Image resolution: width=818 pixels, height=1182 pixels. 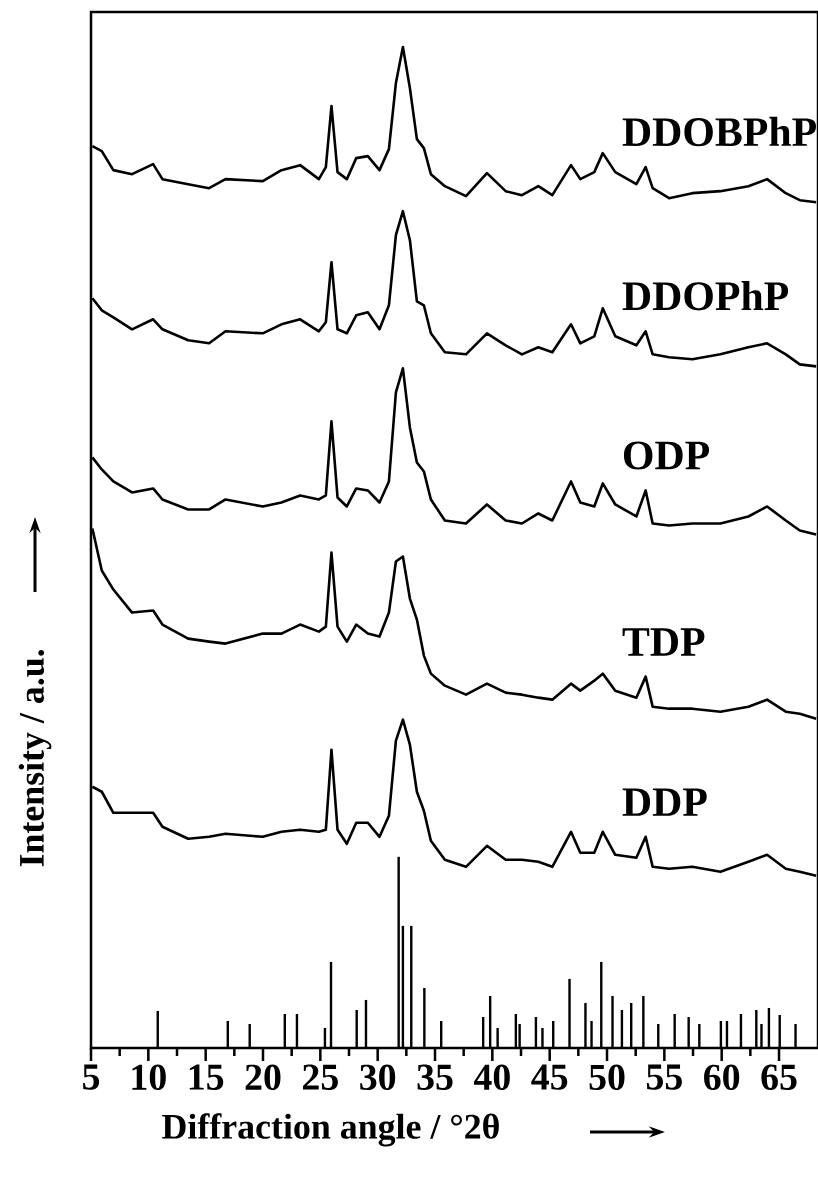 What do you see at coordinates (549, 1077) in the screenshot?
I see `x-tick-label: 45` at bounding box center [549, 1077].